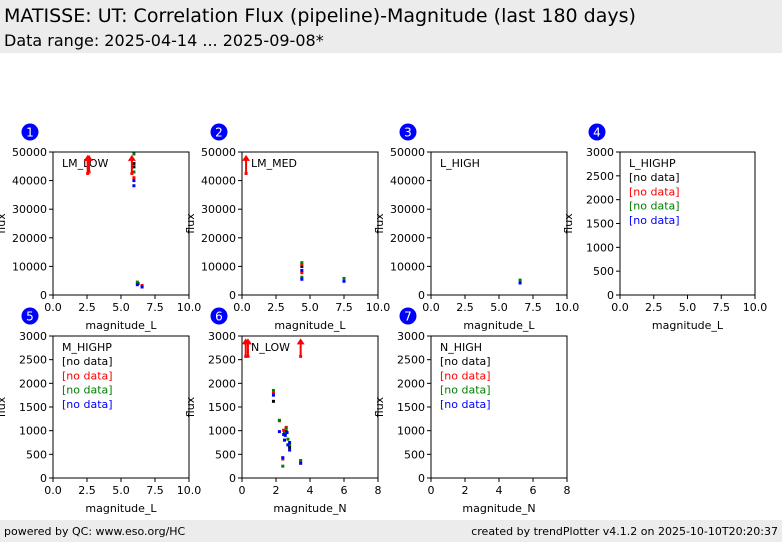  I want to click on footer-powered-by: powered by QC: www.eso.org/HC, so click(95, 531).